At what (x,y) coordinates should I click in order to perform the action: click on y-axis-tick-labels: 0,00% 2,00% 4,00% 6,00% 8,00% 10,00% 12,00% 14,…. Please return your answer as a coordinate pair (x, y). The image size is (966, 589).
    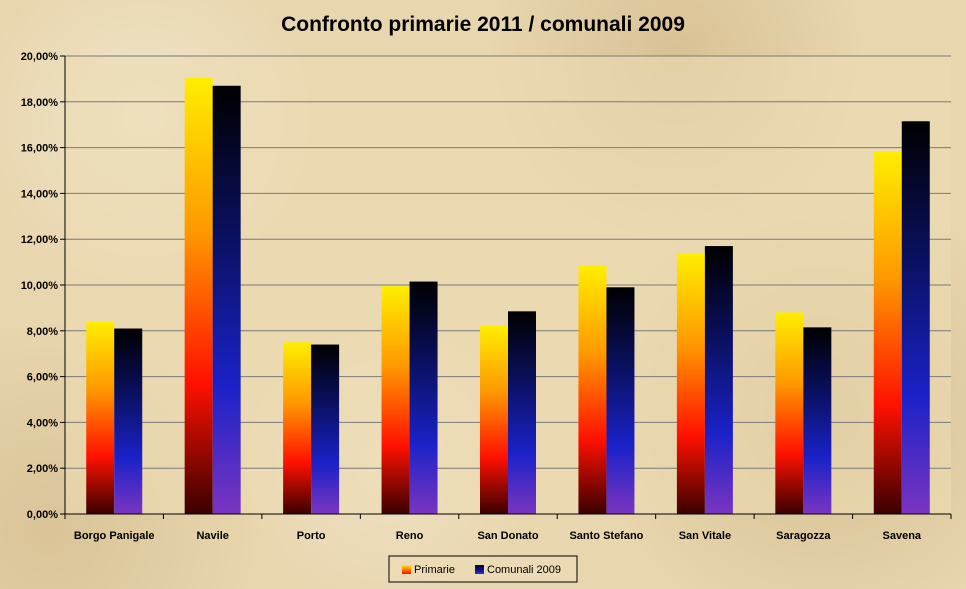
    Looking at the image, I should click on (43, 286).